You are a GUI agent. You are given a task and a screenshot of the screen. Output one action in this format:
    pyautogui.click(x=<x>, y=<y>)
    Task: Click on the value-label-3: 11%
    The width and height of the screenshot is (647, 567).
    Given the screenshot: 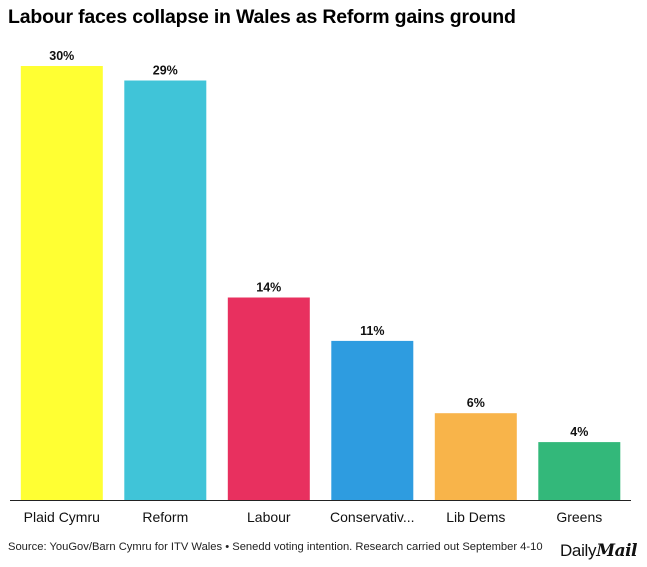 What is the action you would take?
    pyautogui.click(x=372, y=331)
    